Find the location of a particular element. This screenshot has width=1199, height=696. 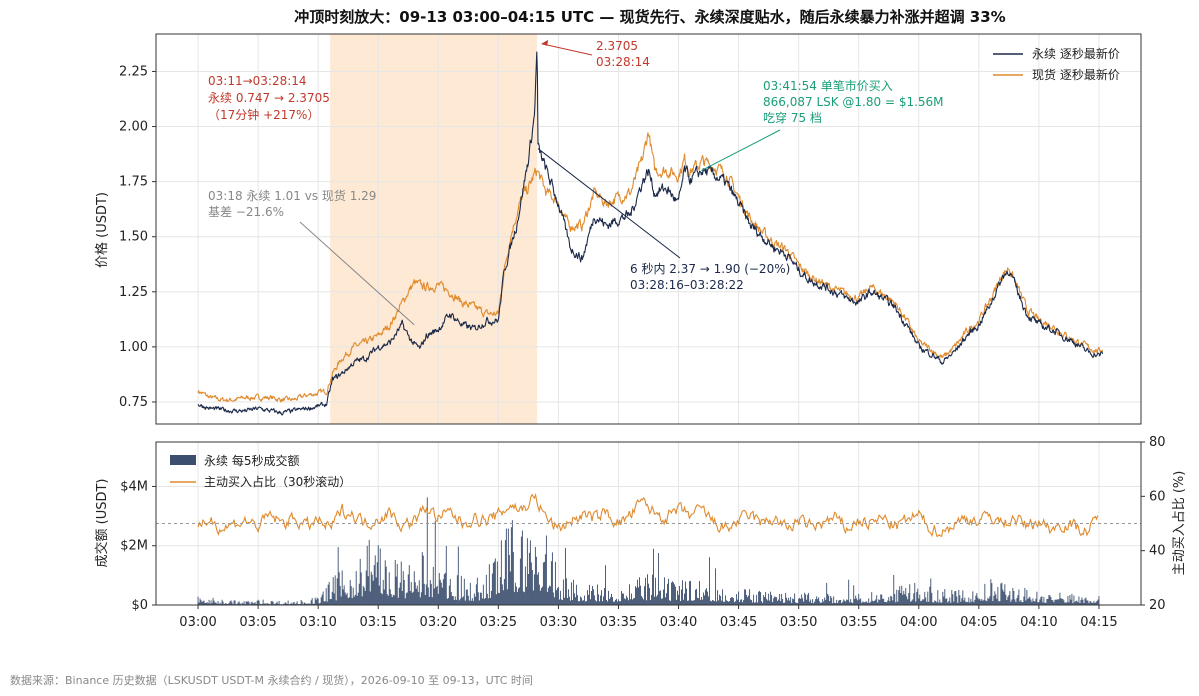

time-x-tick-label: 03:50 is located at coordinates (798, 622).